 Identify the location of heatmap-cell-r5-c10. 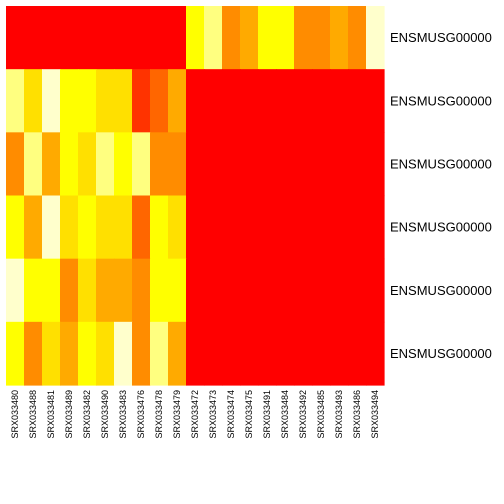
(195, 353).